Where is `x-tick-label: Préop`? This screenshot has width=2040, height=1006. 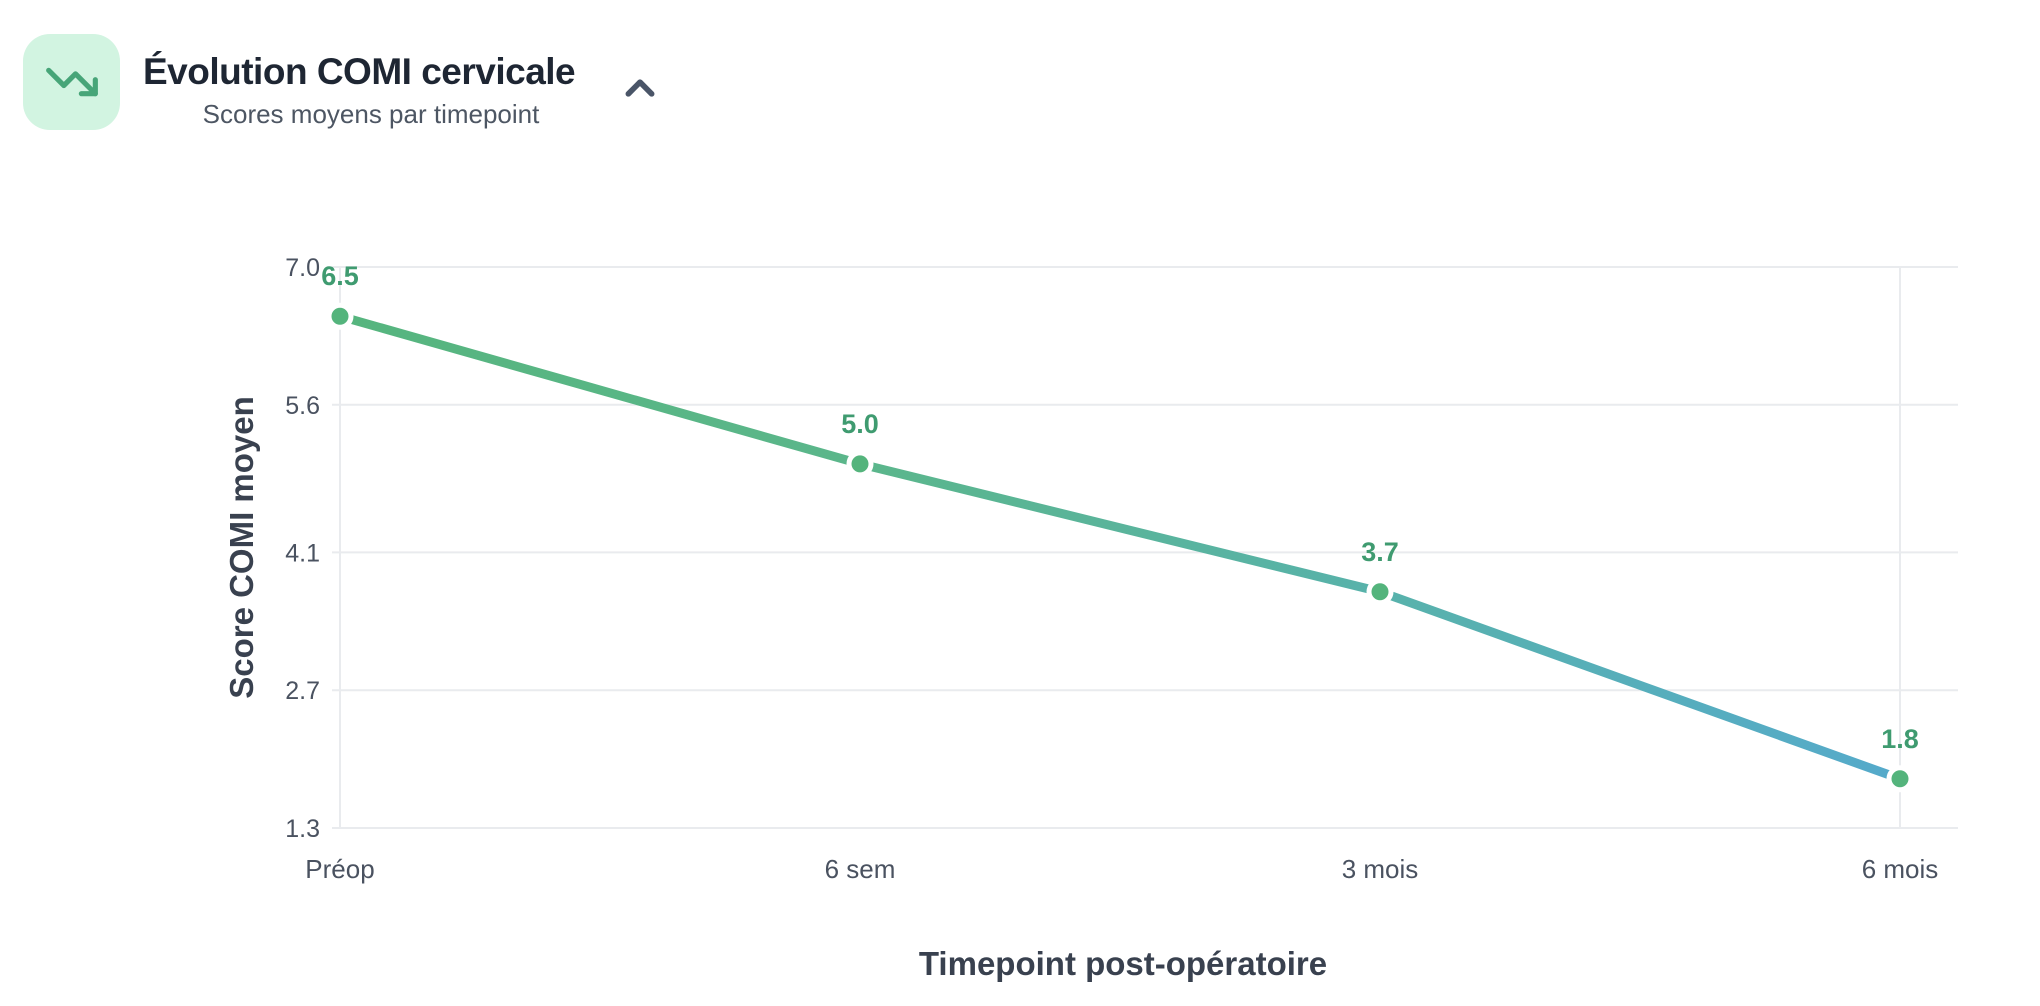
x-tick-label: Préop is located at coordinates (339, 869).